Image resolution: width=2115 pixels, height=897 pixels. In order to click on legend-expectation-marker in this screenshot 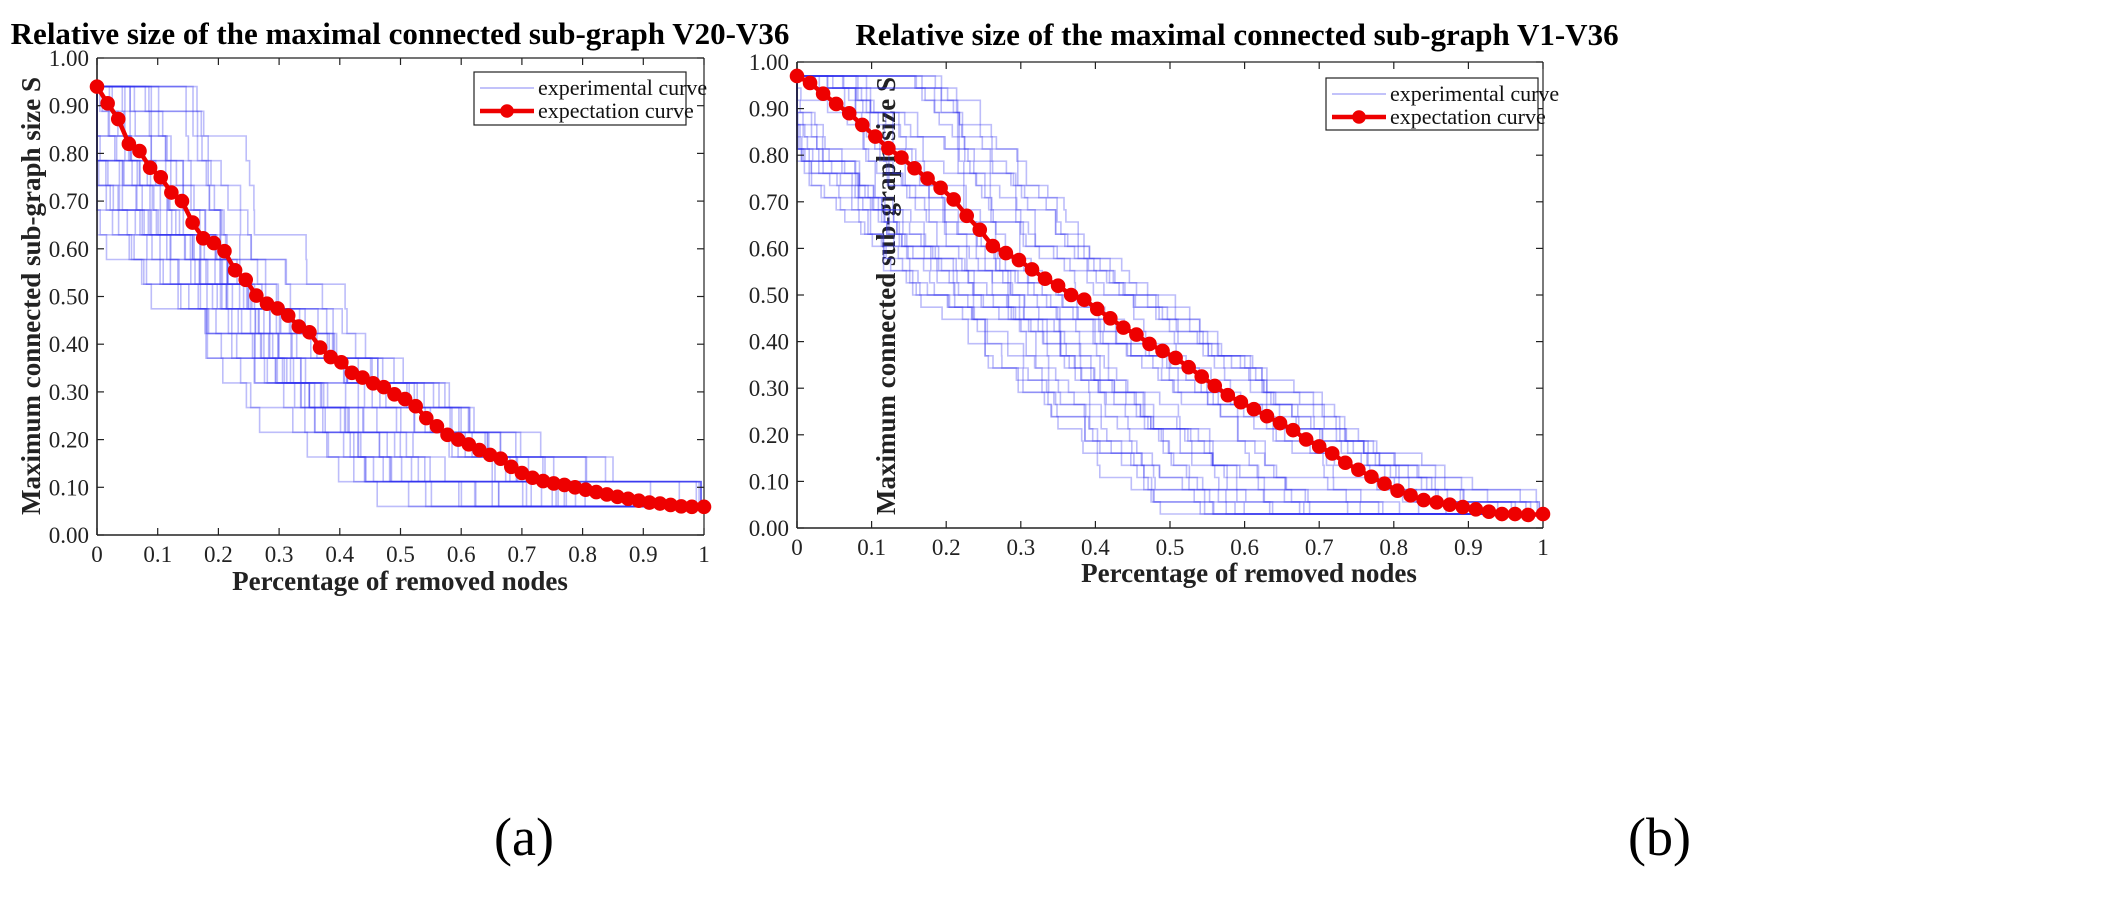, I will do `click(507, 111)`.